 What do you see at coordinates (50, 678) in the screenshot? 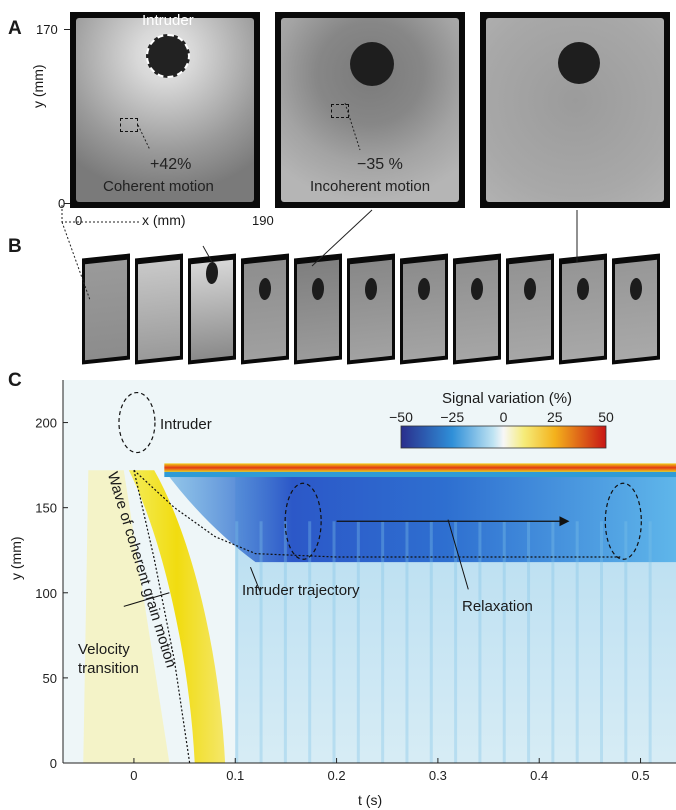
I see `y-tick-label: 50` at bounding box center [50, 678].